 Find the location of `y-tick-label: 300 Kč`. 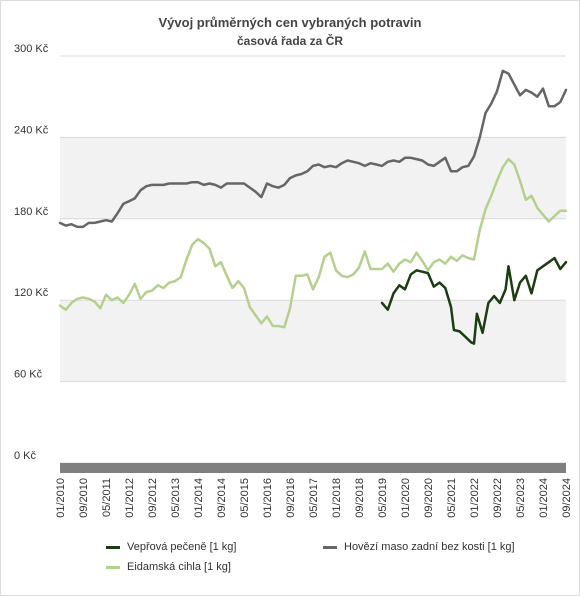

y-tick-label: 300 Kč is located at coordinates (31, 49).